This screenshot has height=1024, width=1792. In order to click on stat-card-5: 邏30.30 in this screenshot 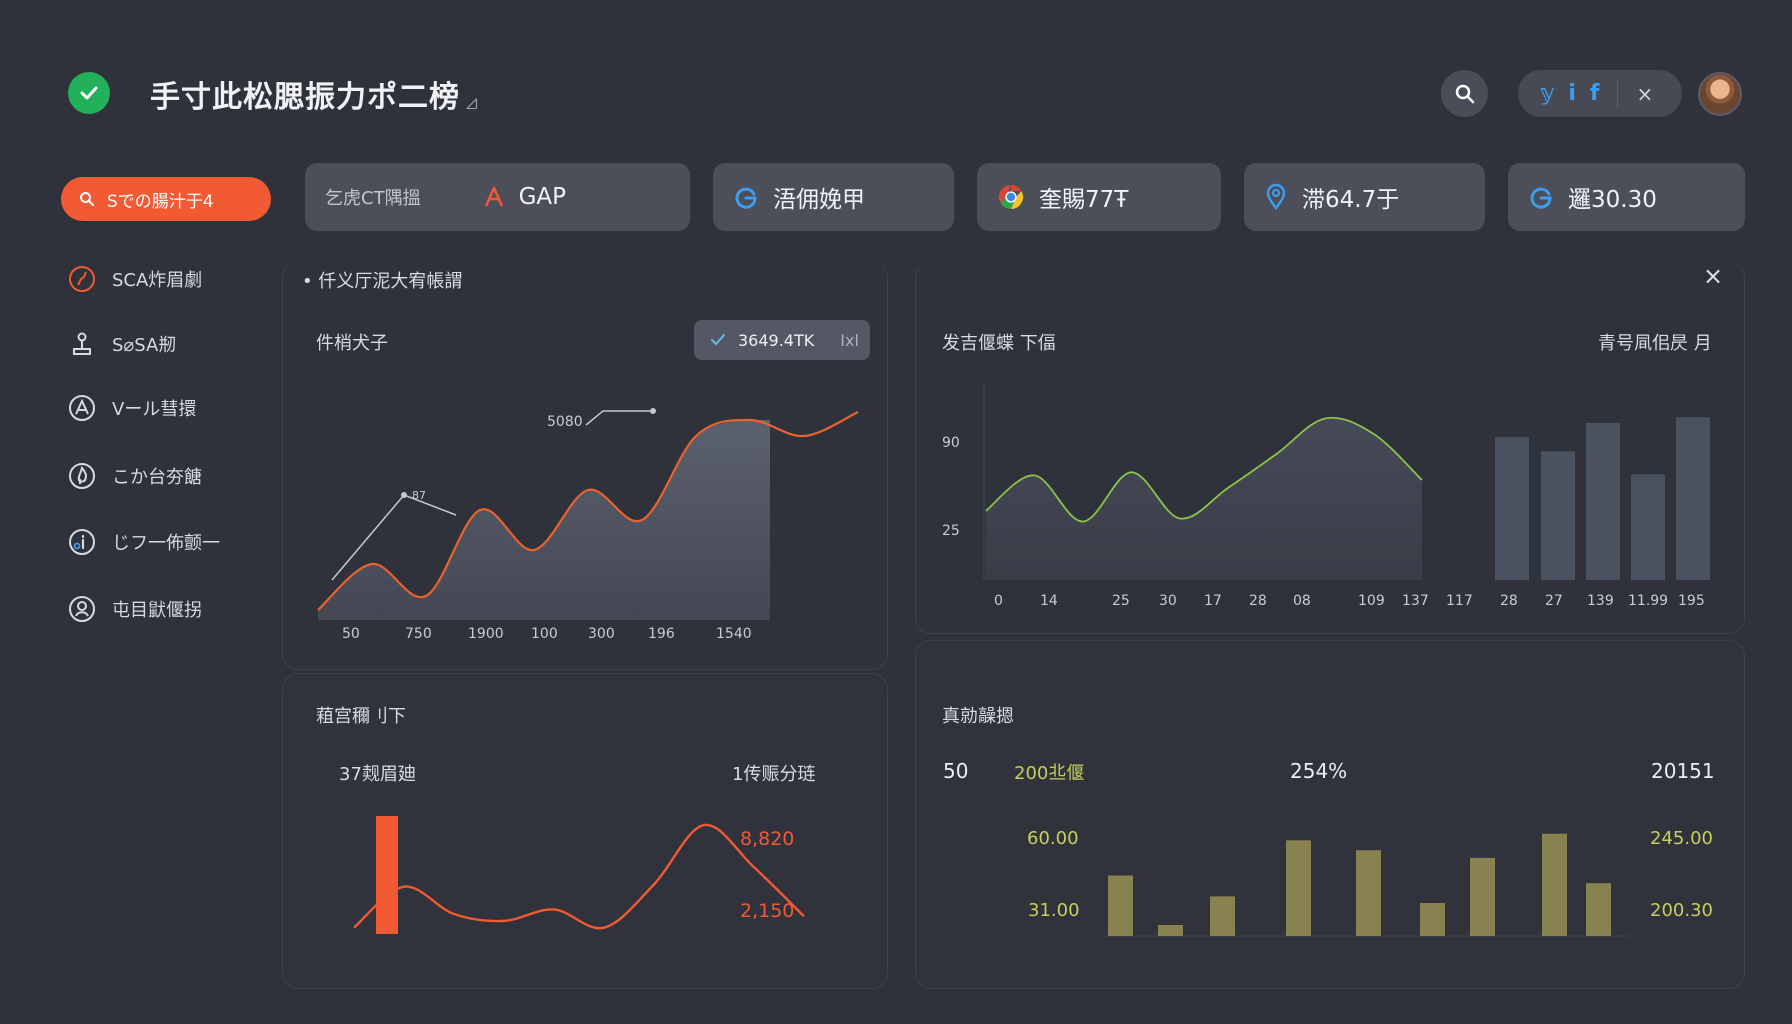, I will do `click(1626, 197)`.